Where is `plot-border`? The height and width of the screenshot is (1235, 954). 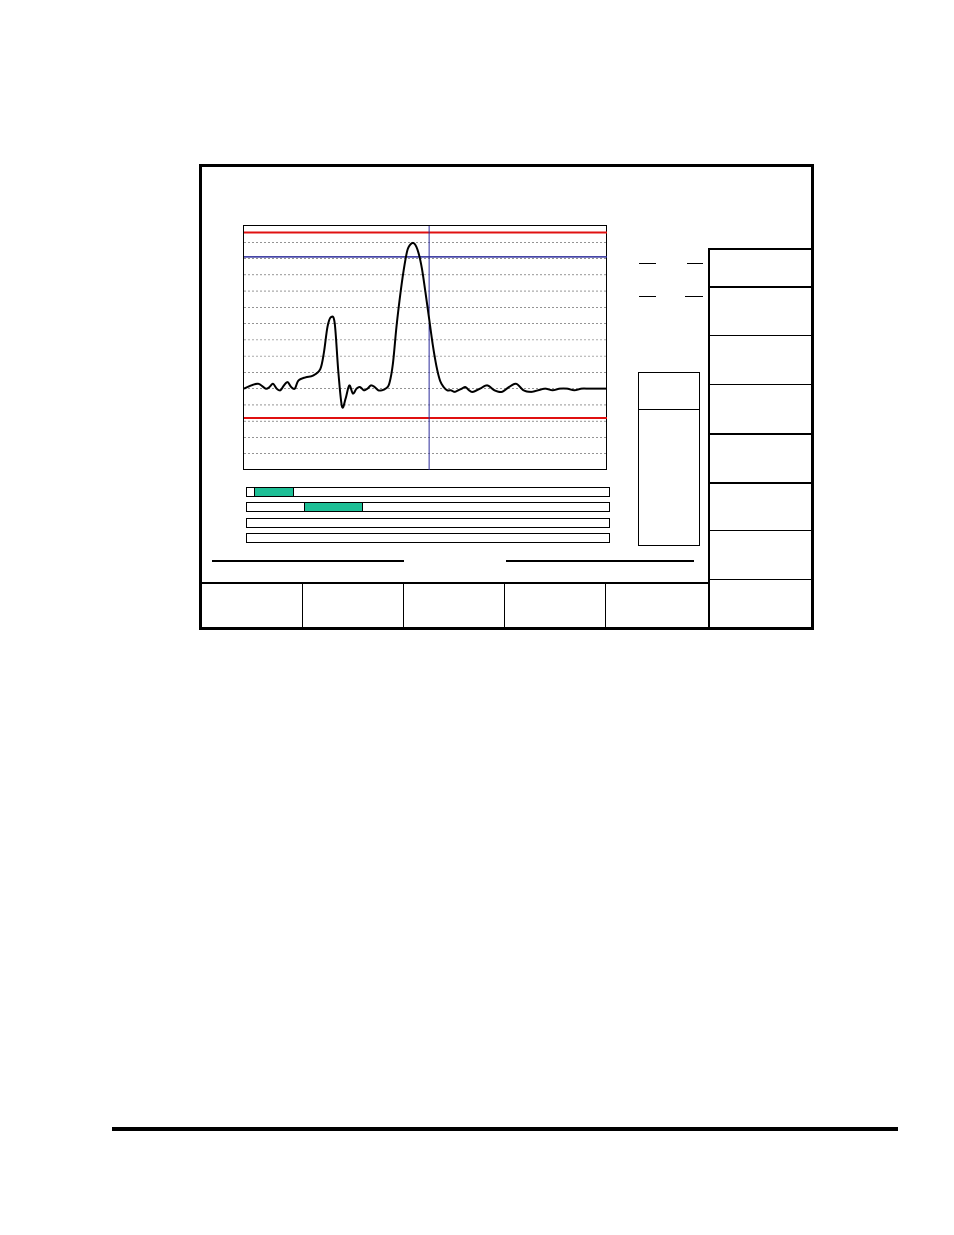 plot-border is located at coordinates (425, 347).